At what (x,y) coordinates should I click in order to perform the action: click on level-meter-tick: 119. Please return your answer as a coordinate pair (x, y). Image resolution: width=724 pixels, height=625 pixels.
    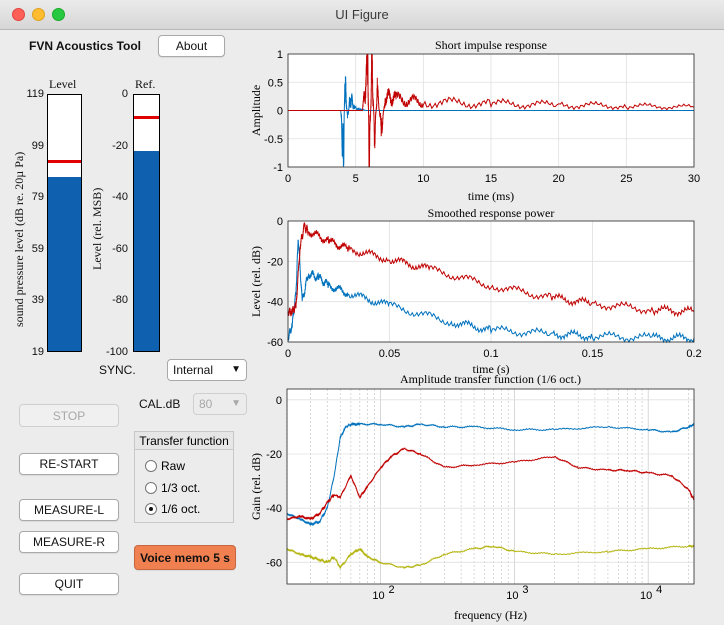
    Looking at the image, I should click on (35, 94).